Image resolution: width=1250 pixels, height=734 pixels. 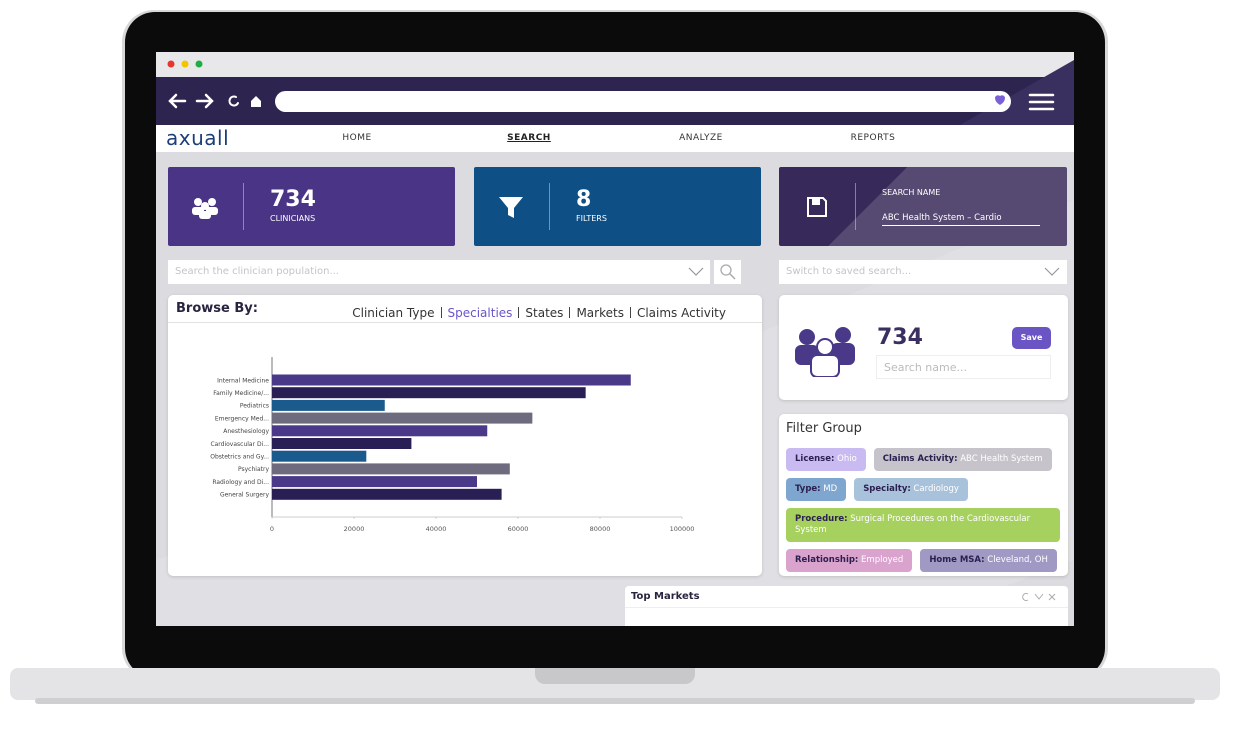 I want to click on tab: Clinician Type, so click(x=393, y=313).